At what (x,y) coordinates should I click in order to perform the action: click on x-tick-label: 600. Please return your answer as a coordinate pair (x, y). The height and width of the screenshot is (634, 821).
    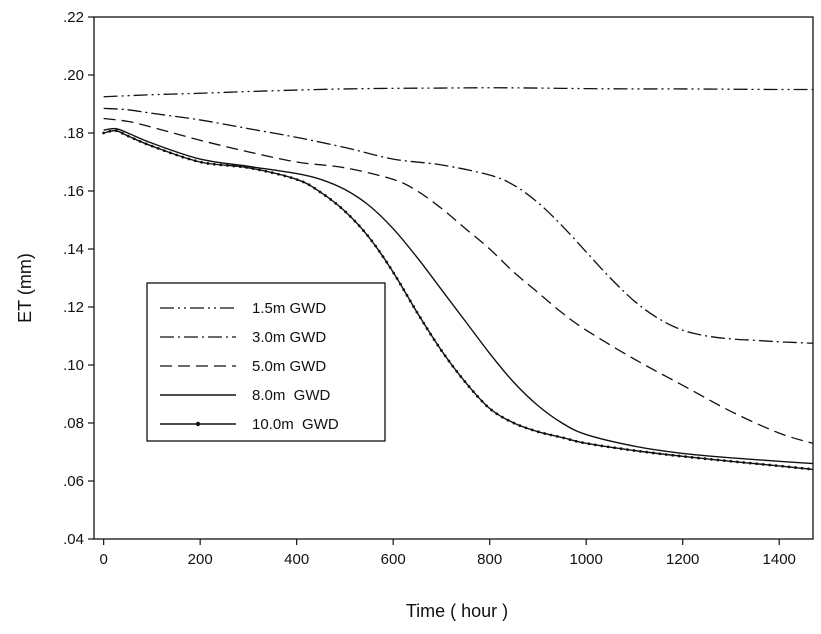
    Looking at the image, I should click on (393, 559).